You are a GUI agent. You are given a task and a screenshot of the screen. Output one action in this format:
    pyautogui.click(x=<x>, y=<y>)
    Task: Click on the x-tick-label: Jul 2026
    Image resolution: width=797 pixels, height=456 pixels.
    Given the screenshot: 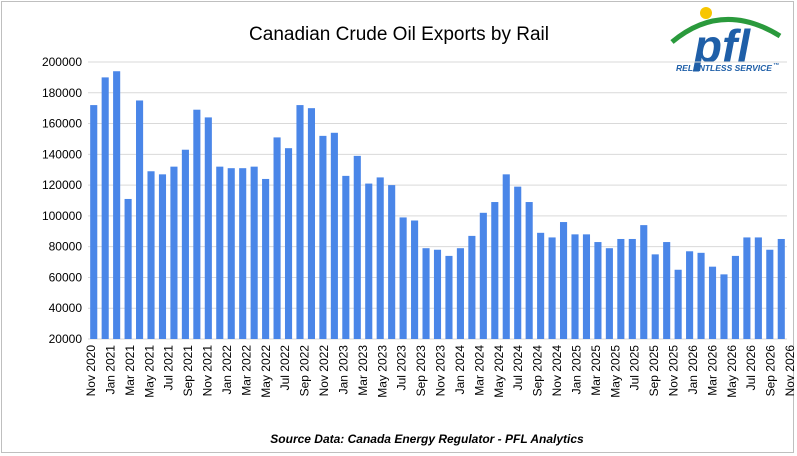 What is the action you would take?
    pyautogui.click(x=751, y=368)
    